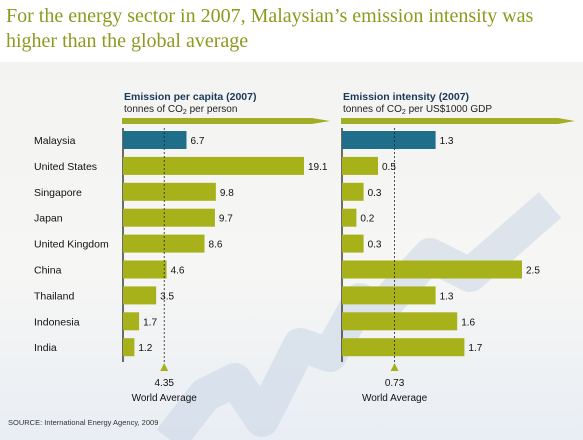  What do you see at coordinates (215, 245) in the screenshot?
I see `chart-1-value-label: 8.6` at bounding box center [215, 245].